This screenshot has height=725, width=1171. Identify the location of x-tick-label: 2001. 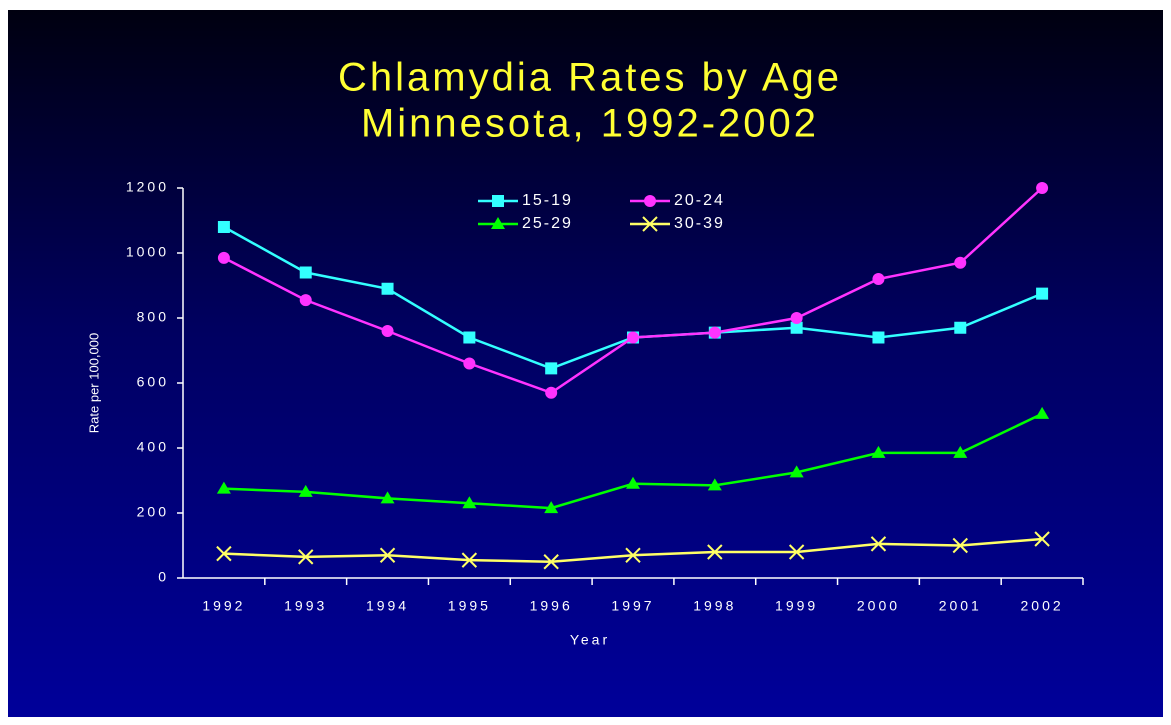
(960, 606).